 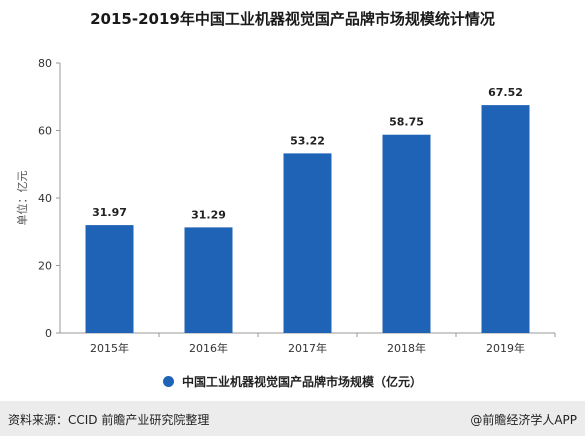 What do you see at coordinates (45, 266) in the screenshot?
I see `y-tick-label: 20` at bounding box center [45, 266].